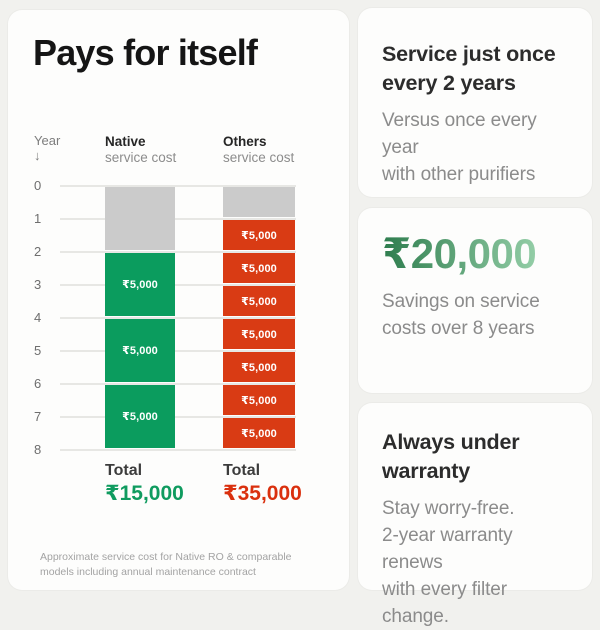  What do you see at coordinates (38, 284) in the screenshot?
I see `year-tick-label: 3` at bounding box center [38, 284].